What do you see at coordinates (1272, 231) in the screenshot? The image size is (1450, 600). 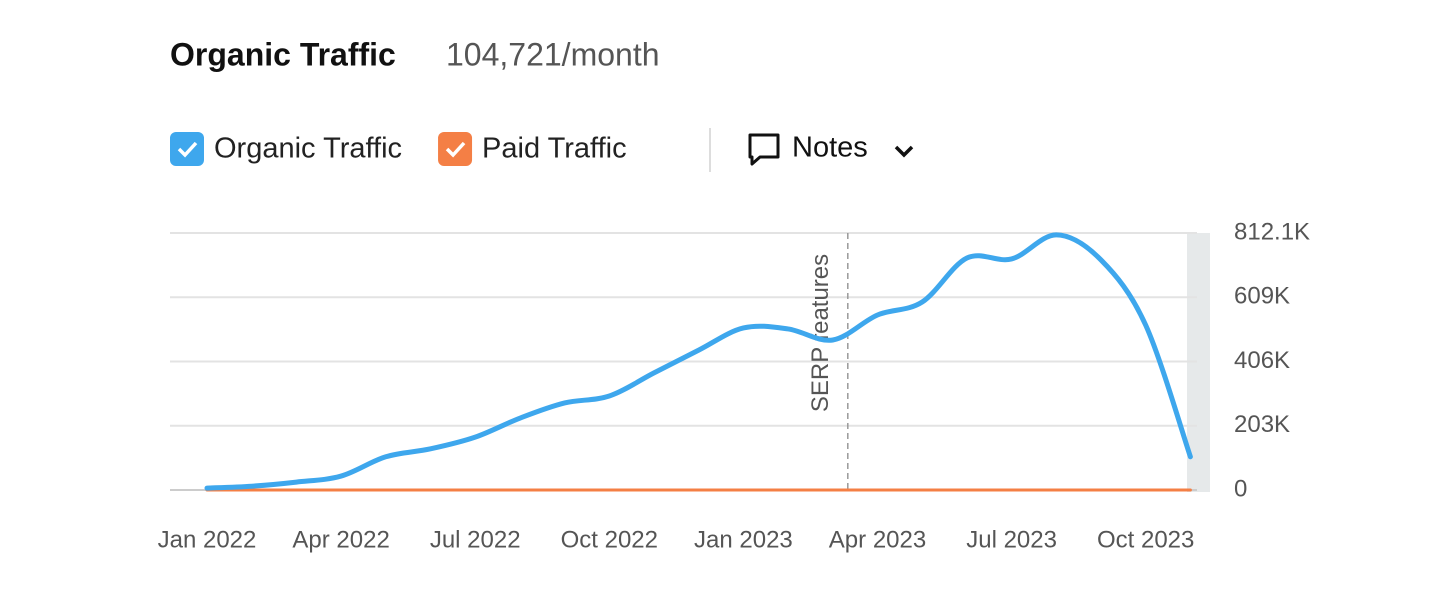 I see `y-tick-label: 812.1K` at bounding box center [1272, 231].